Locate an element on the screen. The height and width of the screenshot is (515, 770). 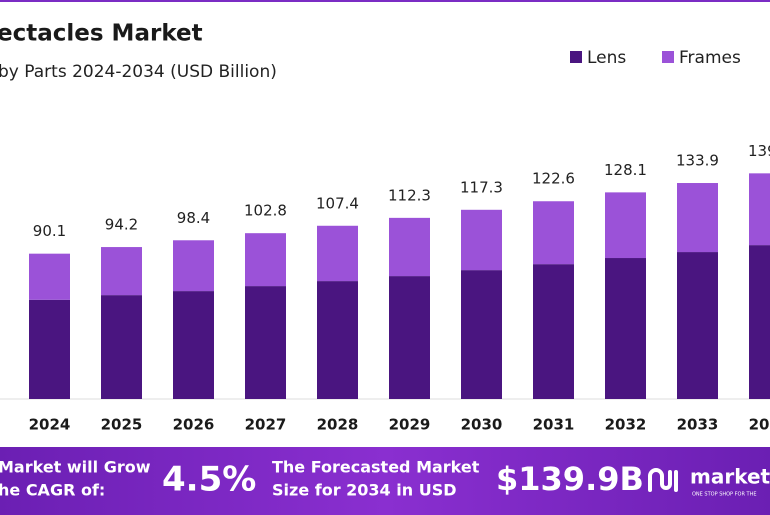
top-border is located at coordinates (385, 1).